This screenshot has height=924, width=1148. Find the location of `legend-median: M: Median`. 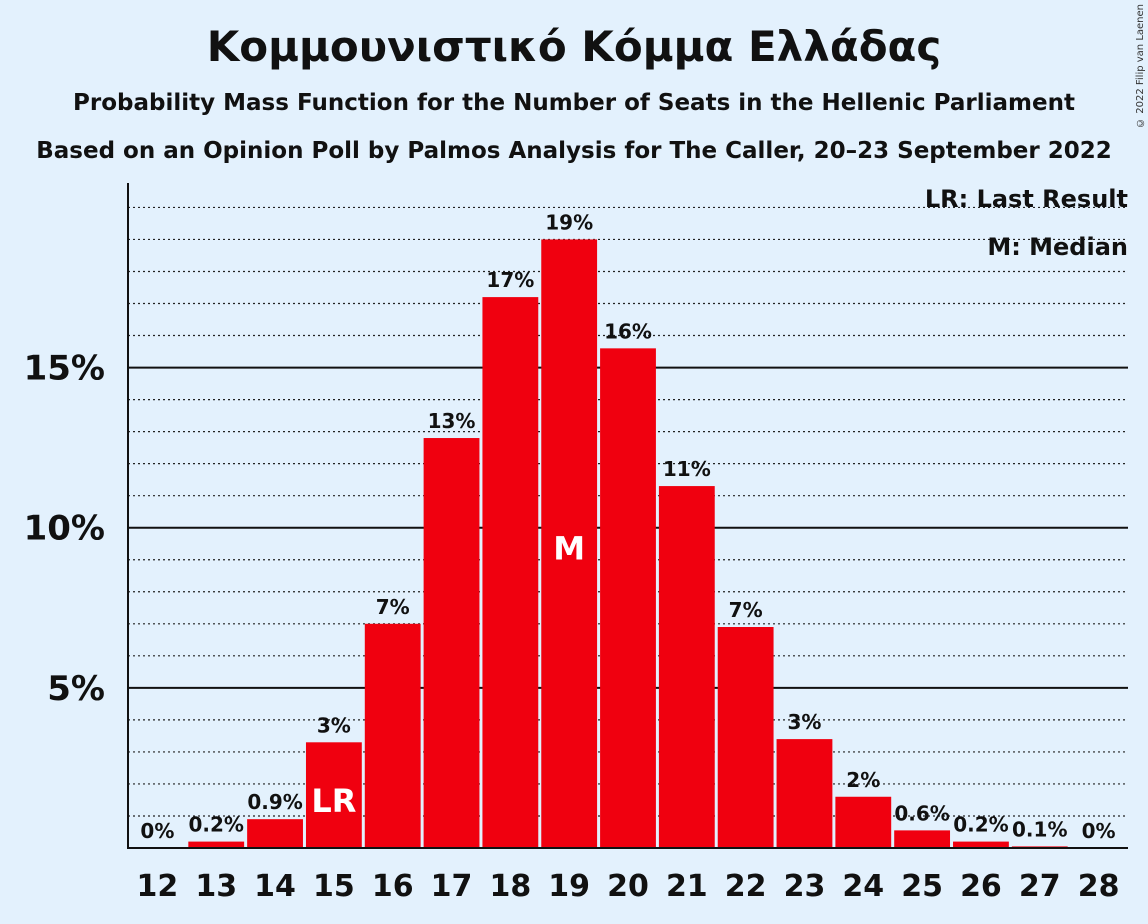

legend-median: M: Median is located at coordinates (1057, 247).